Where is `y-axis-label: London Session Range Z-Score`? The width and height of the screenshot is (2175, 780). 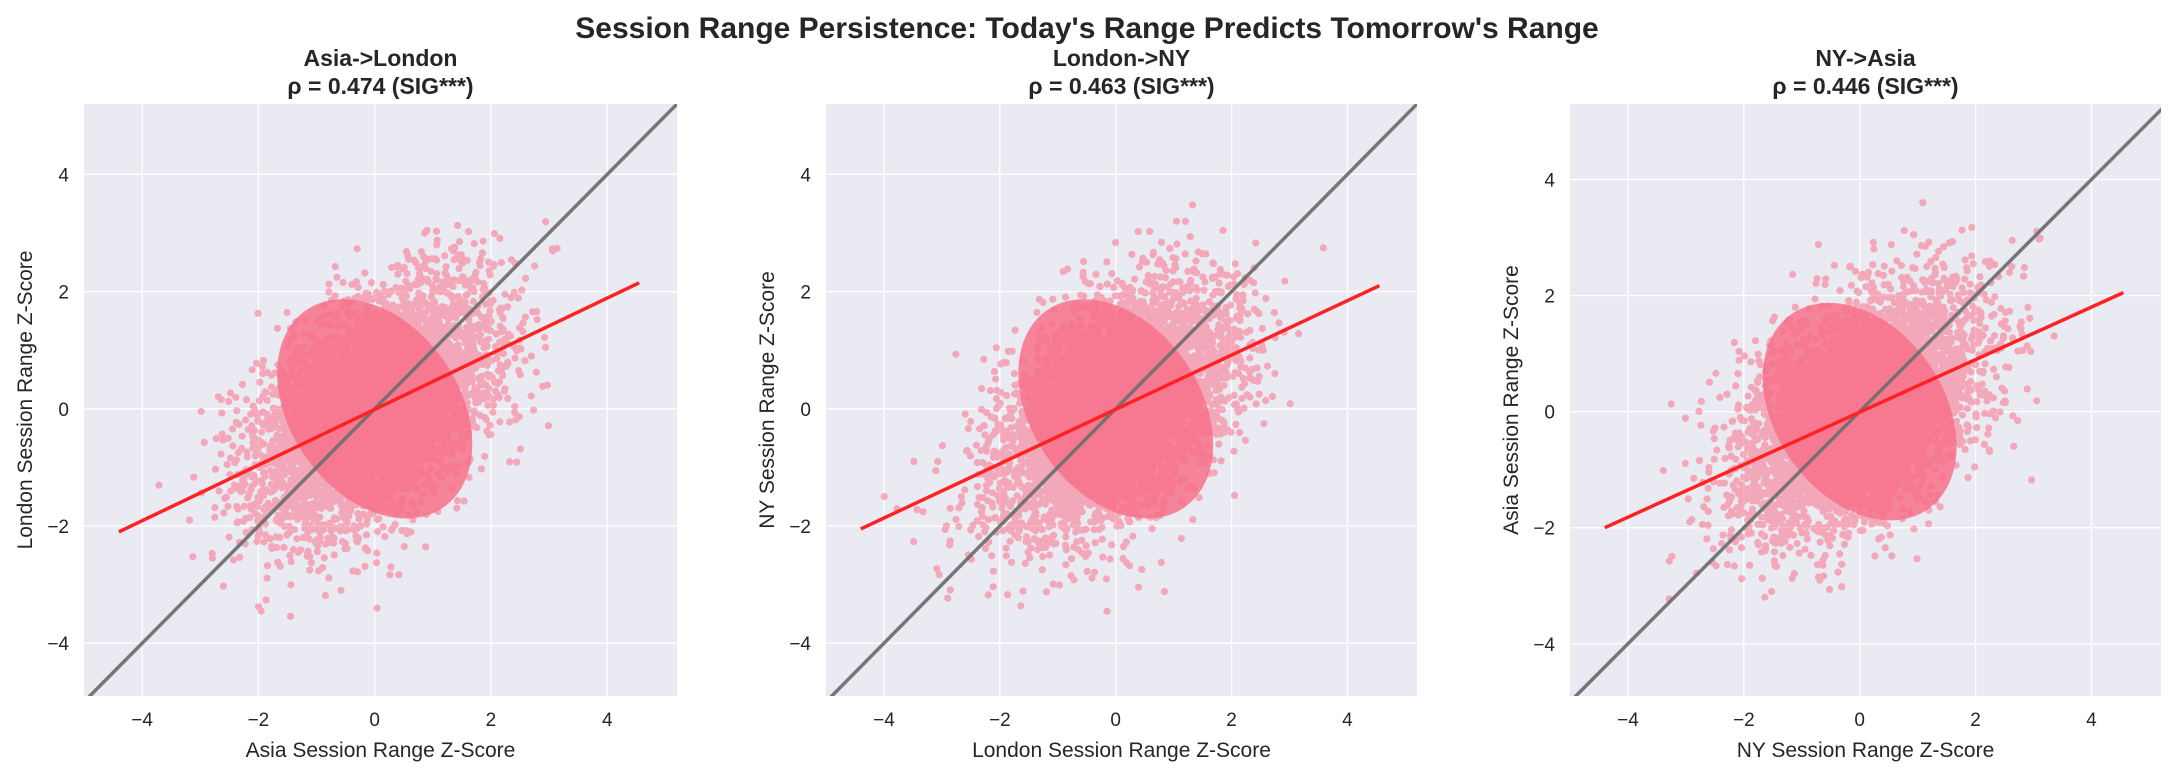
y-axis-label: London Session Range Z-Score is located at coordinates (25, 400).